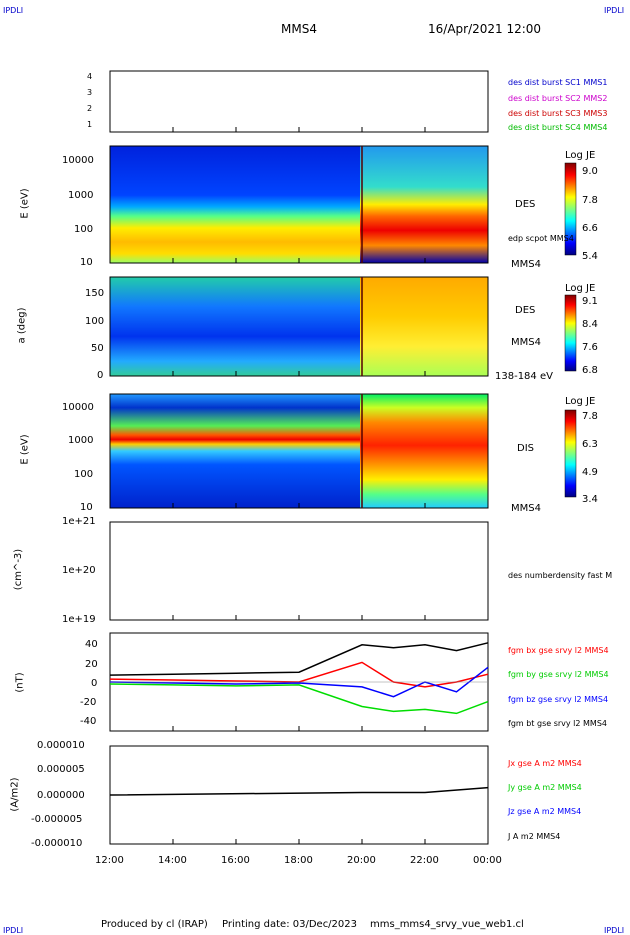 This screenshot has height=935, width=630. I want to click on des-energy-tick-100: 100, so click(84, 229).